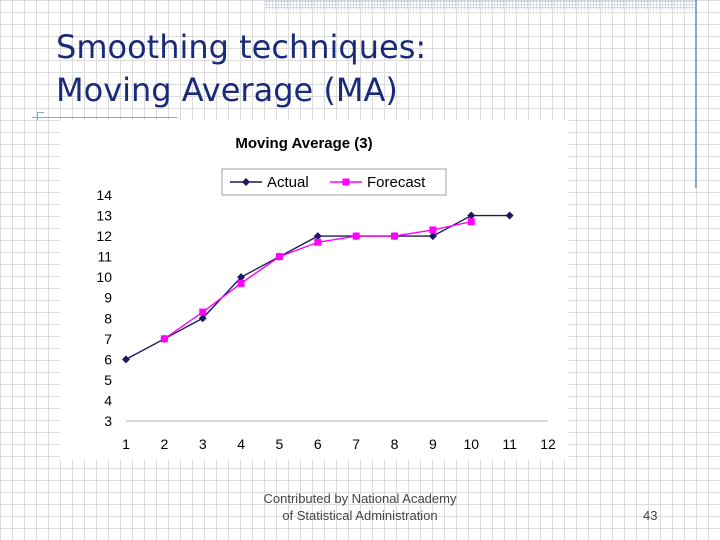  Describe the element at coordinates (104, 257) in the screenshot. I see `y-tick-label: 11` at that location.